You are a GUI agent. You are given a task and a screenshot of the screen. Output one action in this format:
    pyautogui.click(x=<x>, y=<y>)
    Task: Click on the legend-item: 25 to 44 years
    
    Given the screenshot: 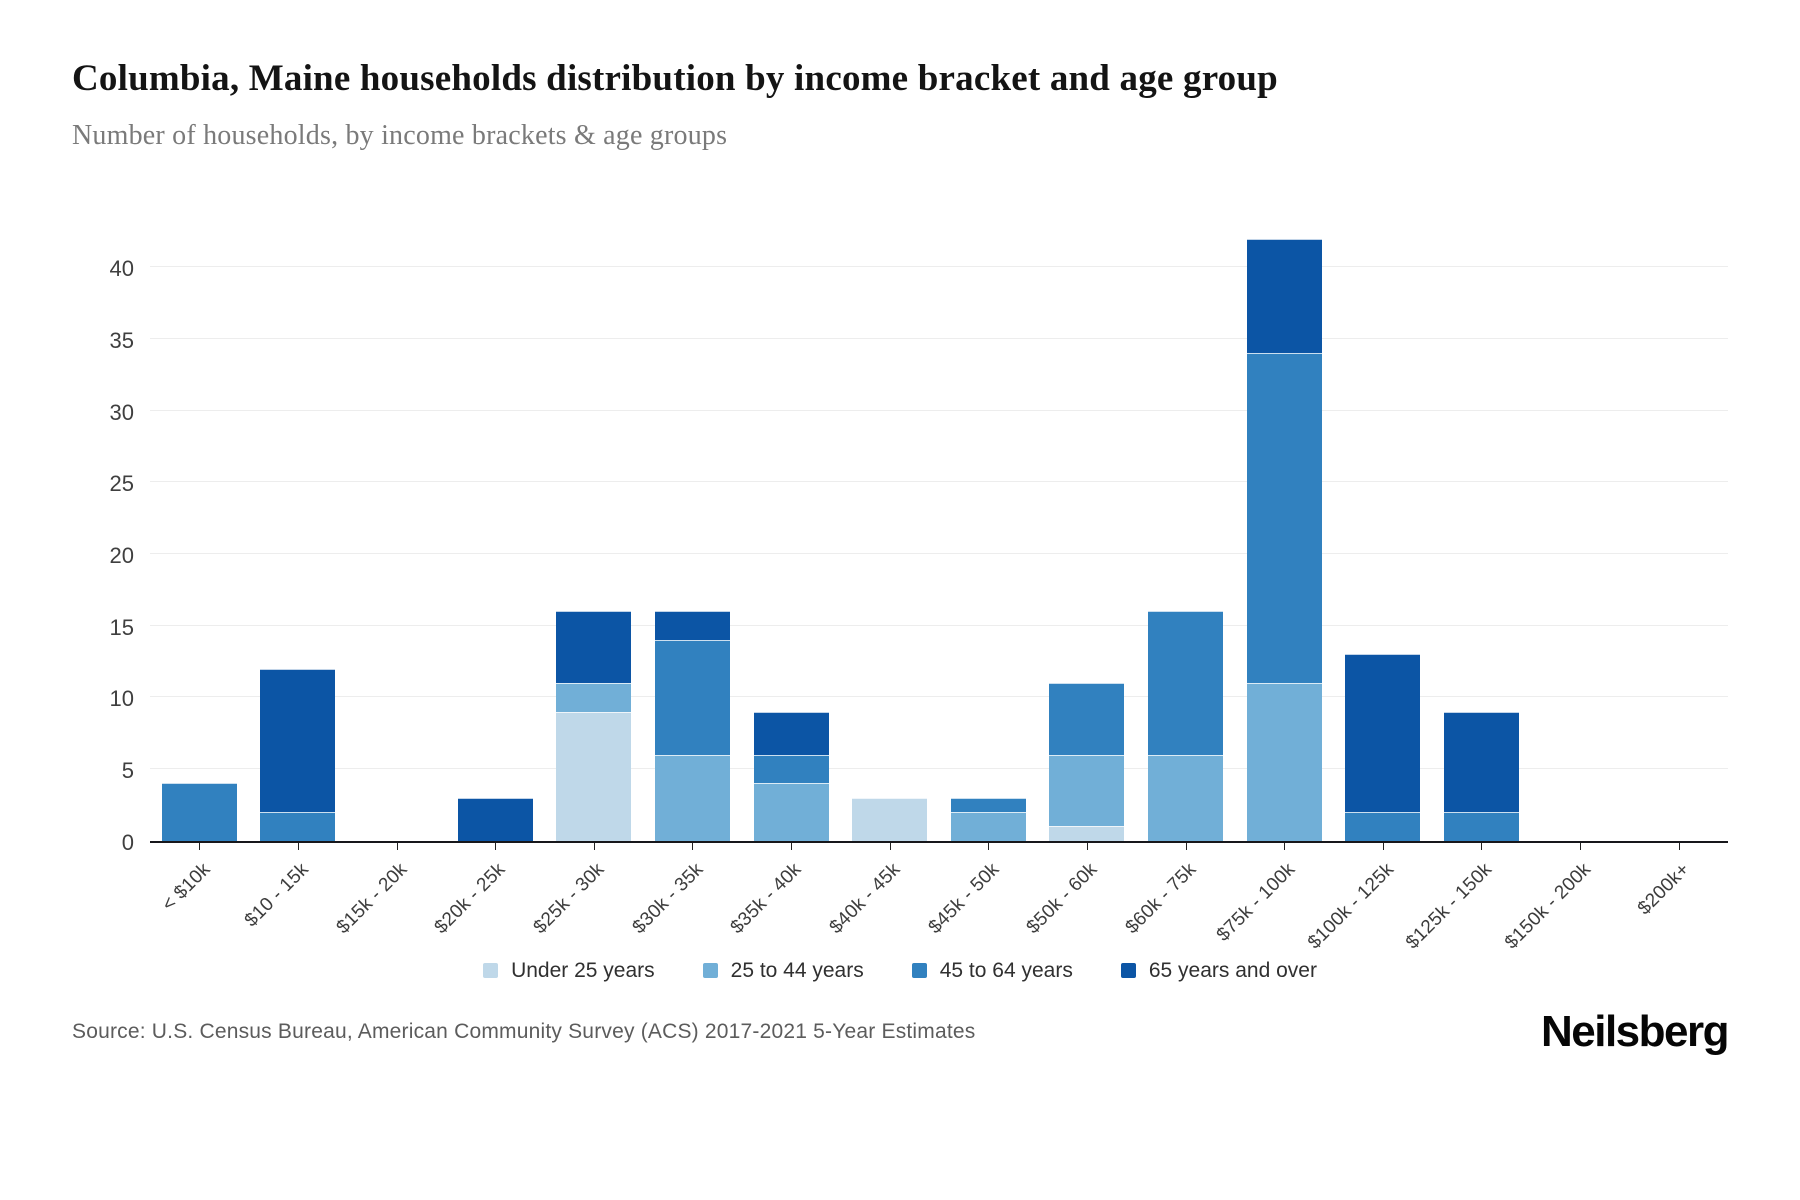 What is the action you would take?
    pyautogui.click(x=783, y=970)
    